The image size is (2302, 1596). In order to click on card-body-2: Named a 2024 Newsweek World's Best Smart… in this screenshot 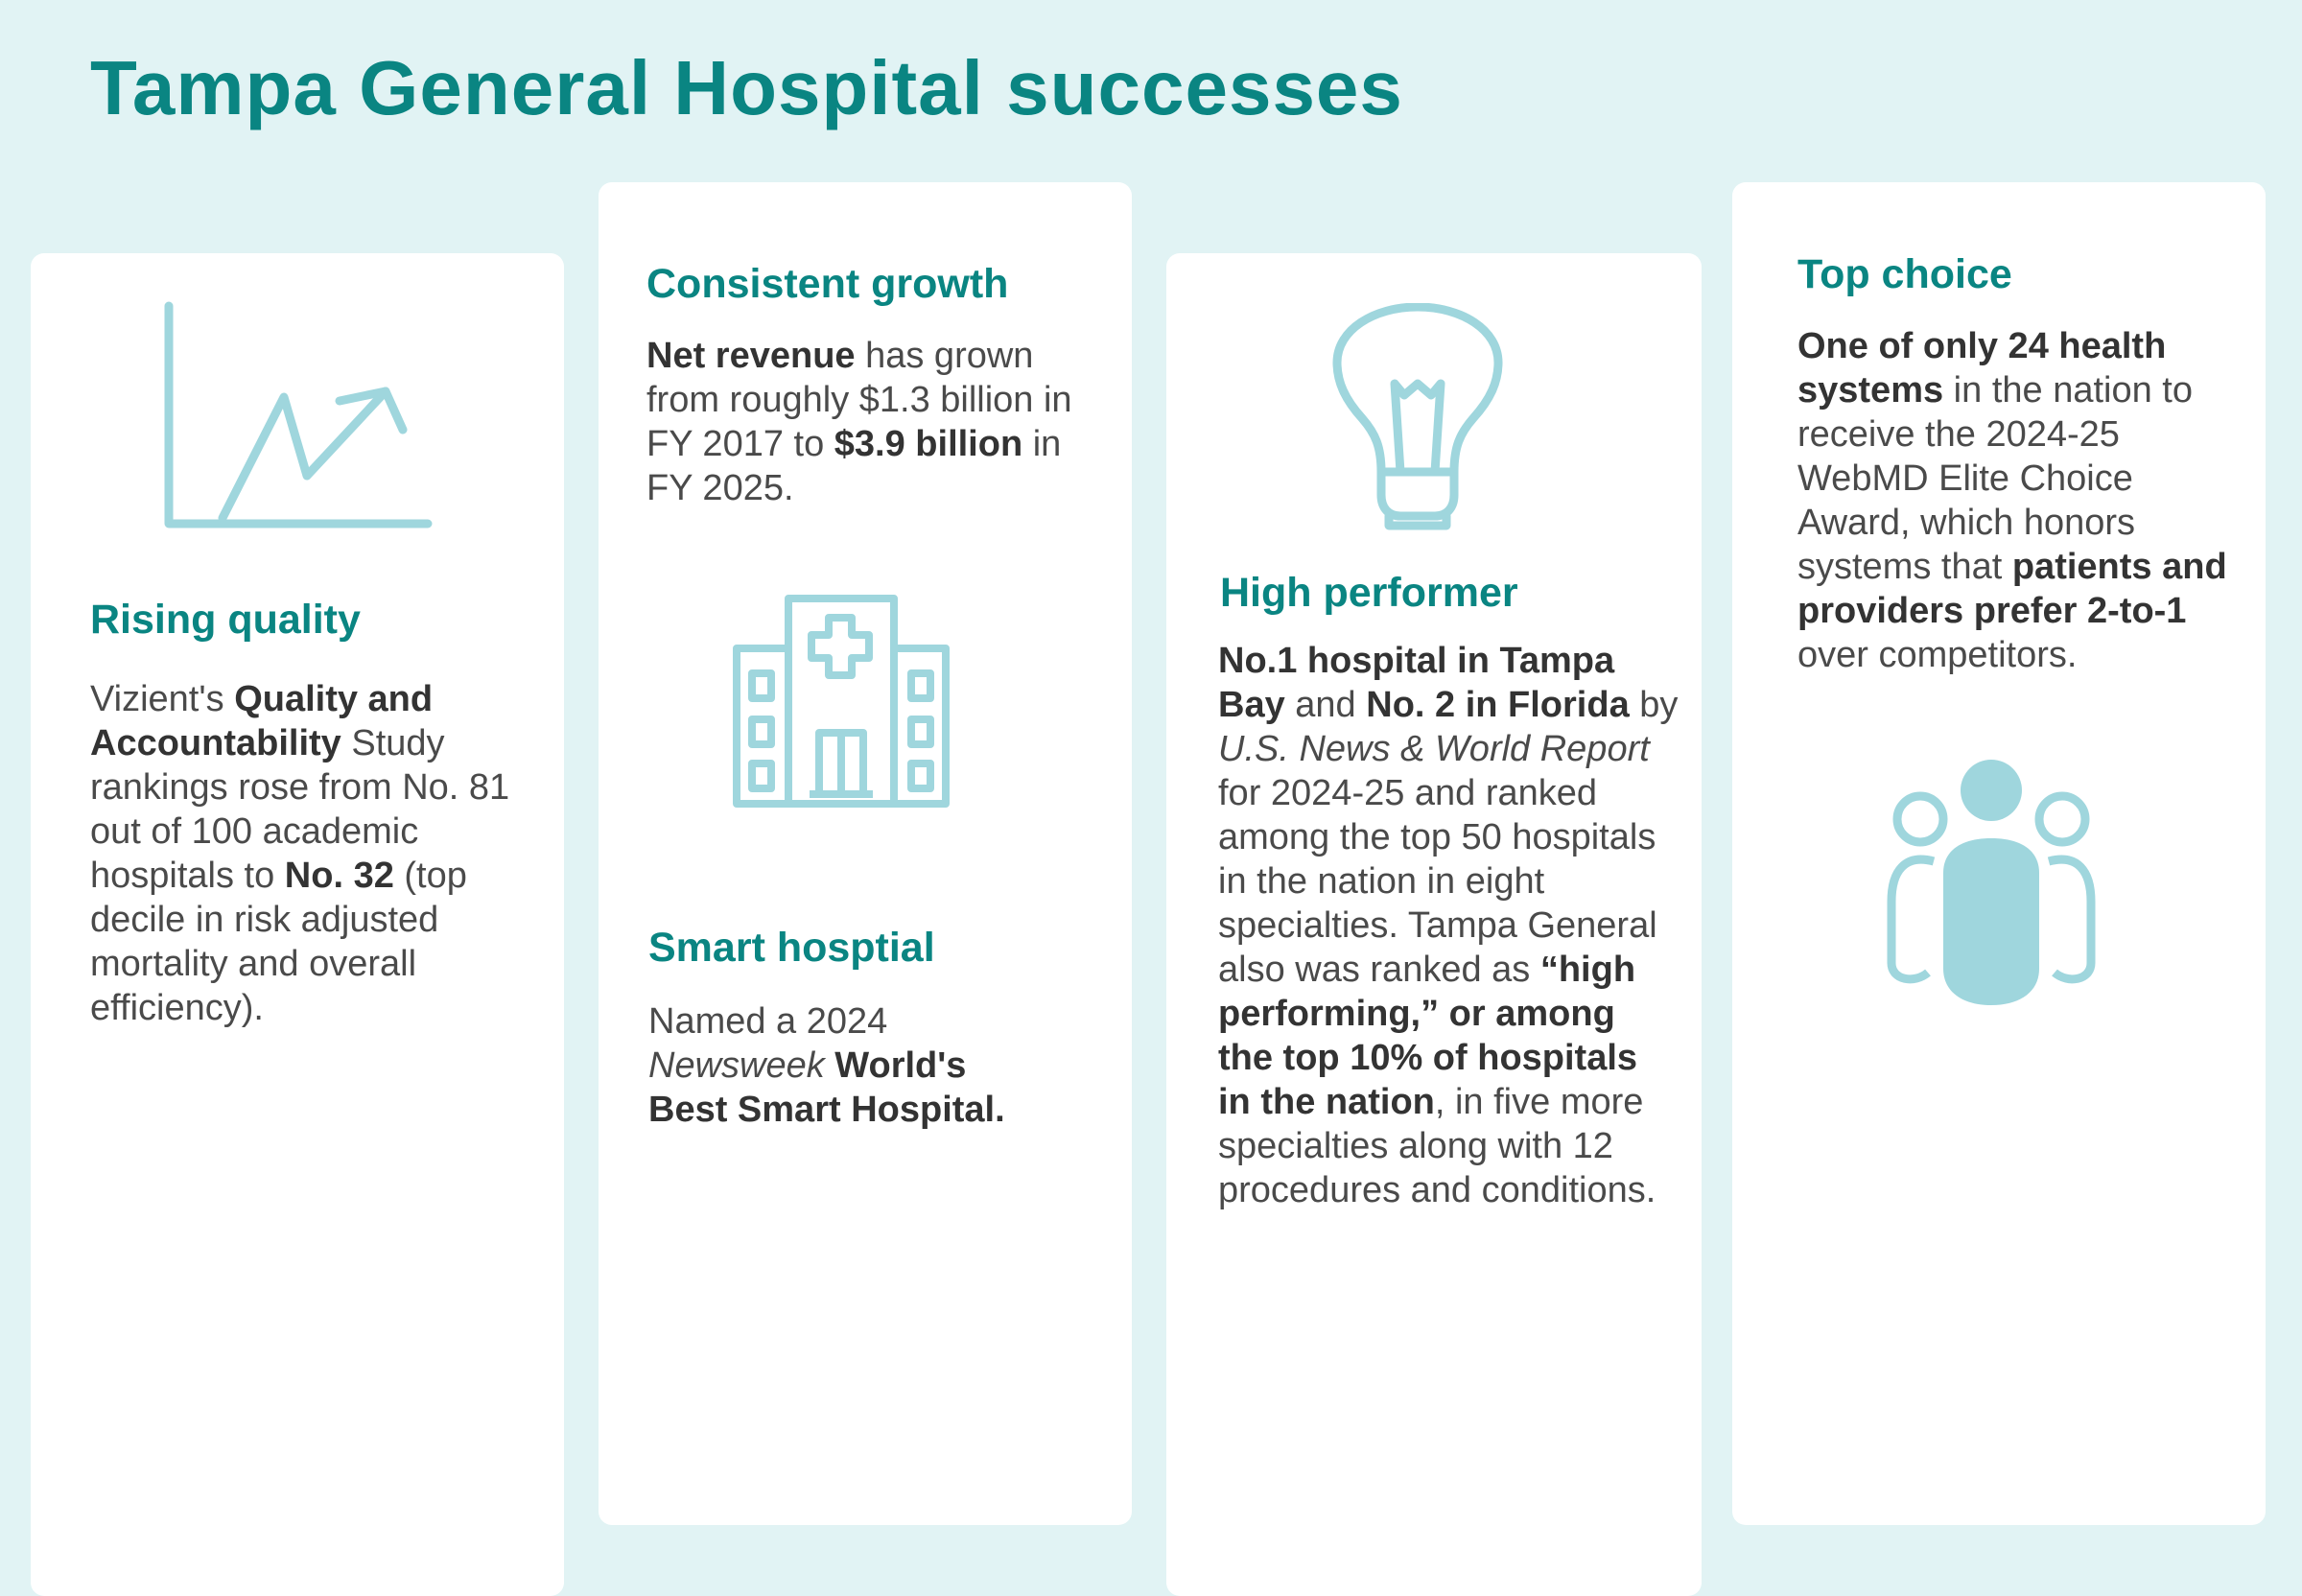, I will do `click(849, 1065)`.